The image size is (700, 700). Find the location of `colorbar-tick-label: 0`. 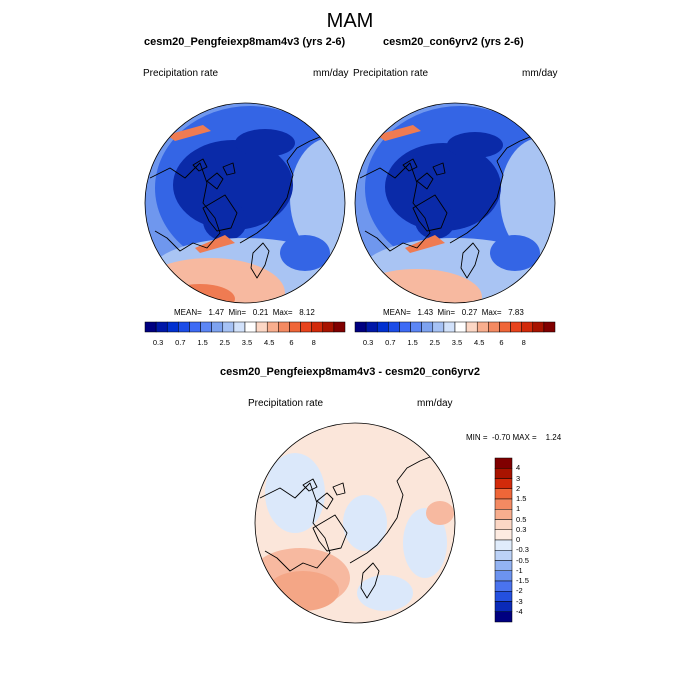

colorbar-tick-label: 0 is located at coordinates (518, 539).